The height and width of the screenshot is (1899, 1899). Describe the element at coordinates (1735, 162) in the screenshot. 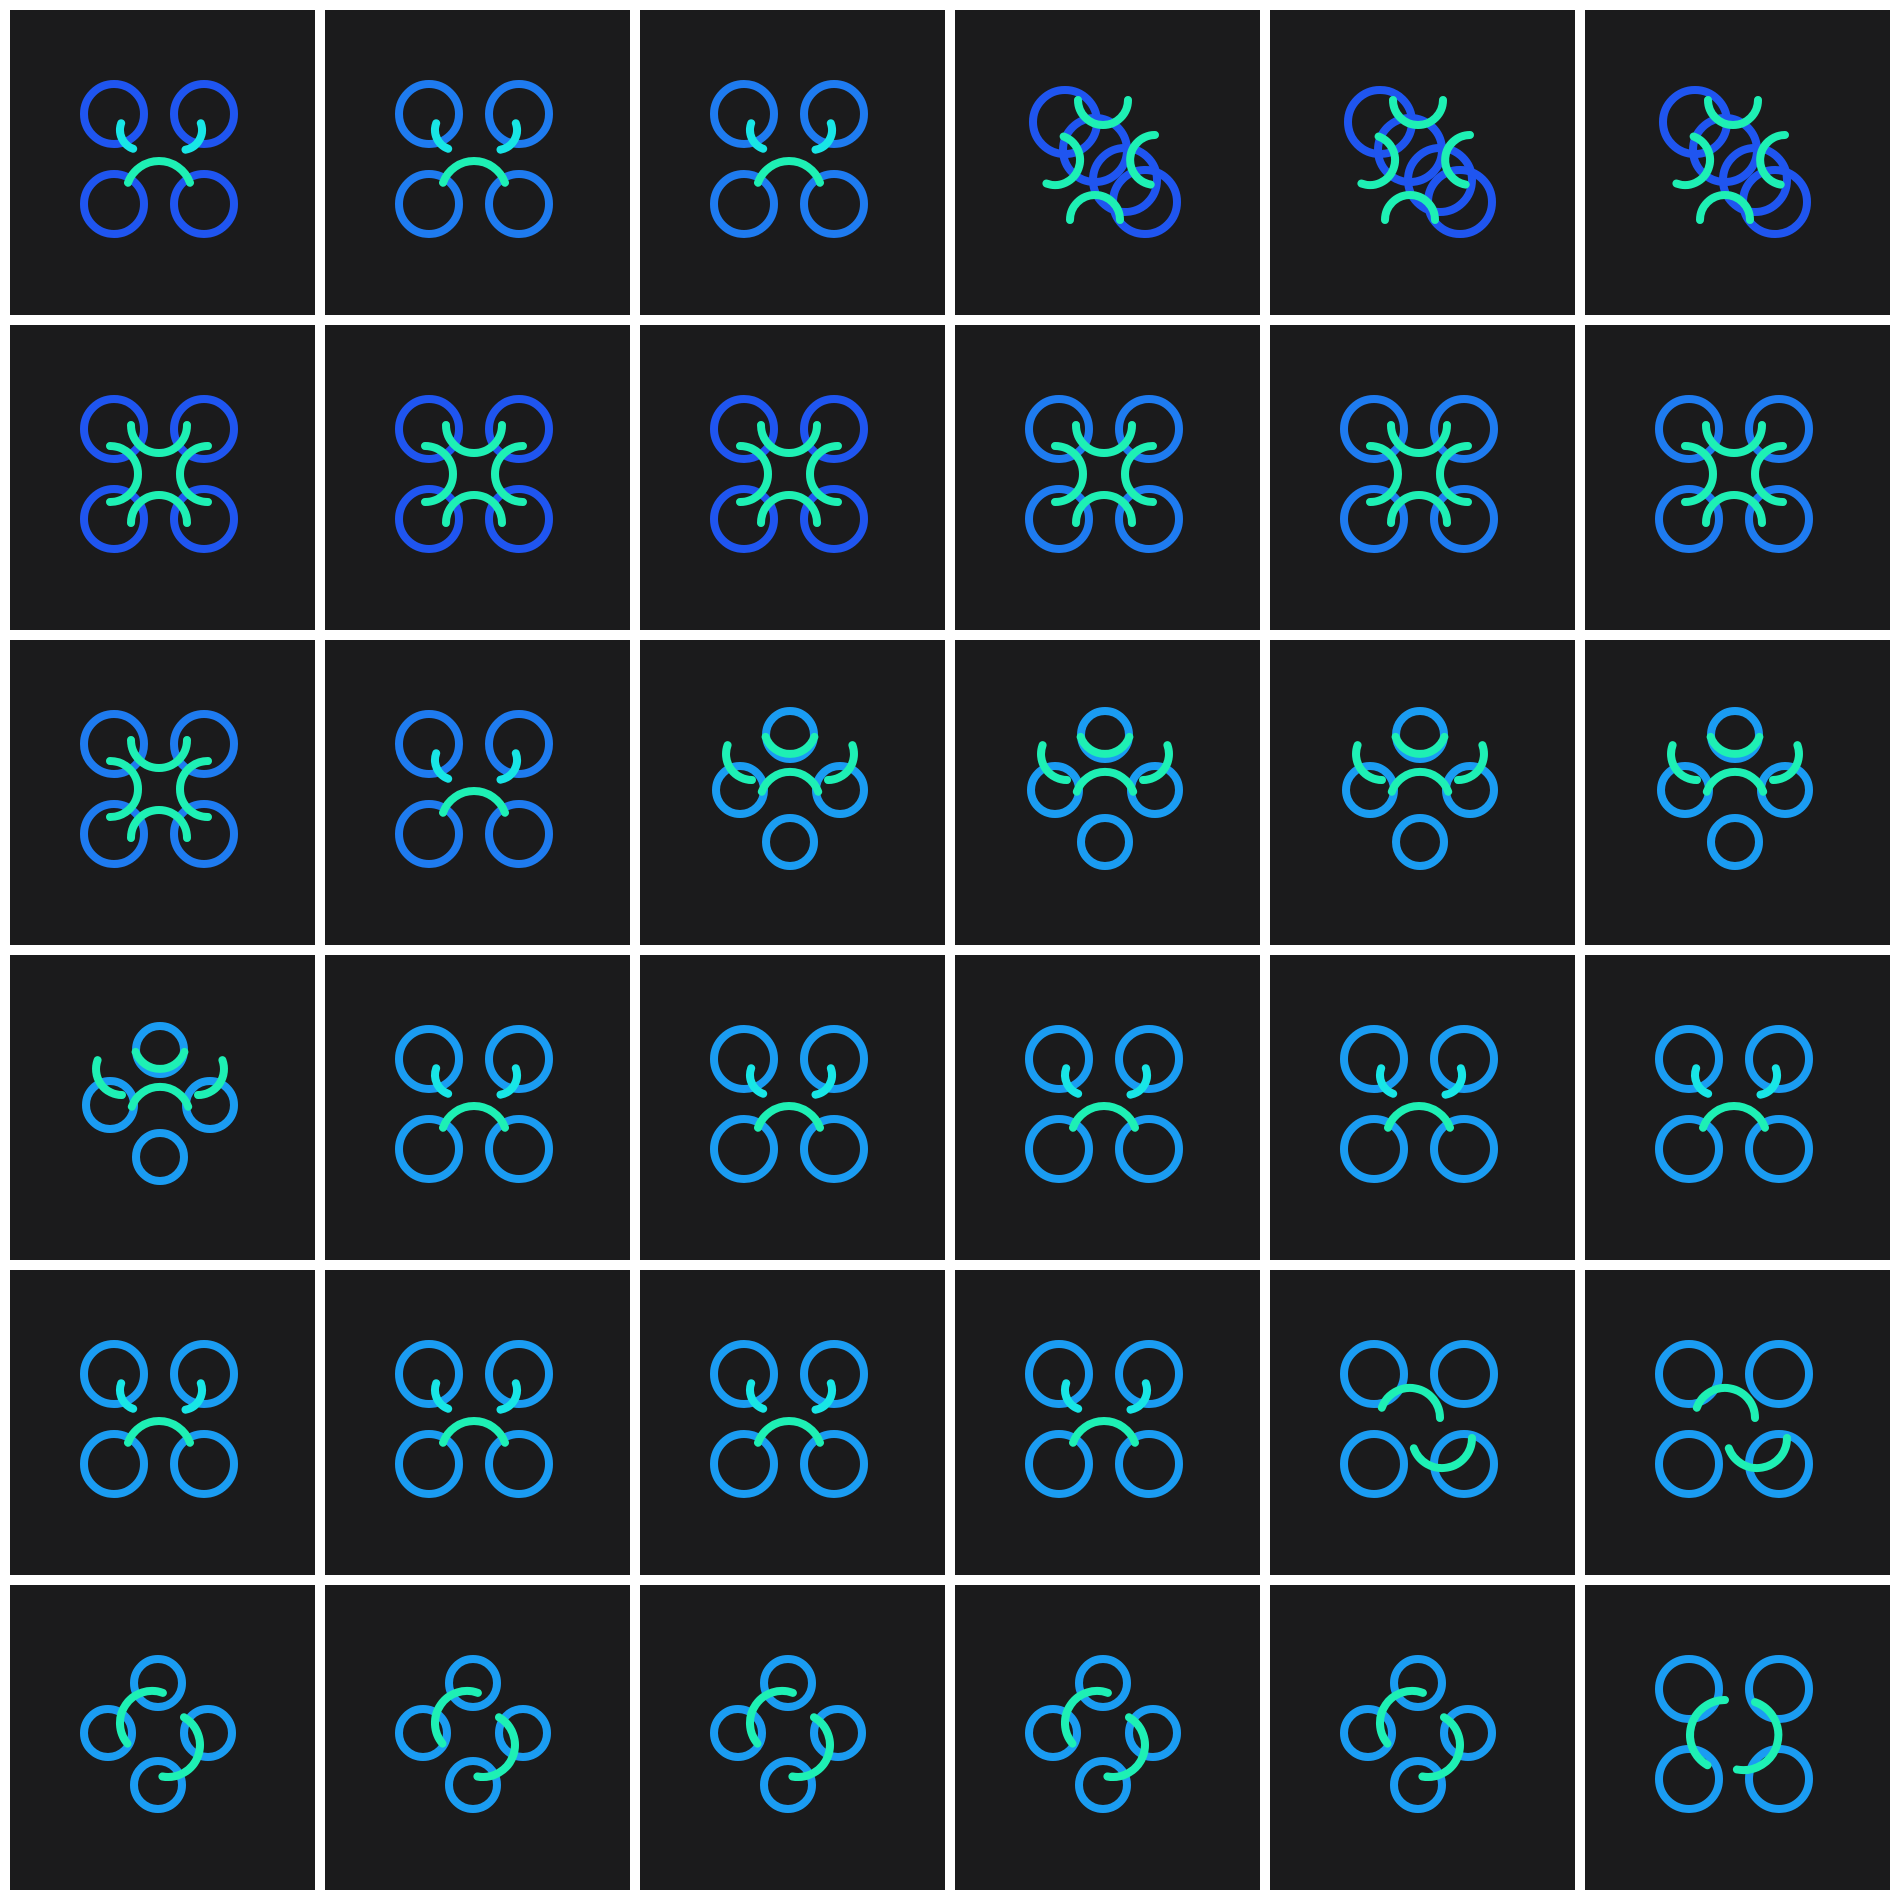

I see `drone-tilted-icon` at that location.